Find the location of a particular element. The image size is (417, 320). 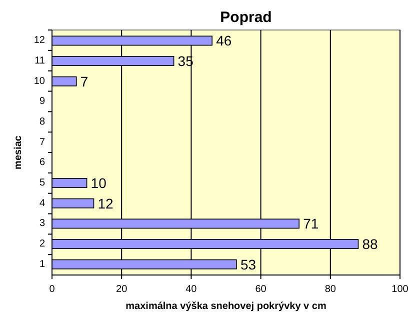

x-tick-label: 0 is located at coordinates (52, 289).